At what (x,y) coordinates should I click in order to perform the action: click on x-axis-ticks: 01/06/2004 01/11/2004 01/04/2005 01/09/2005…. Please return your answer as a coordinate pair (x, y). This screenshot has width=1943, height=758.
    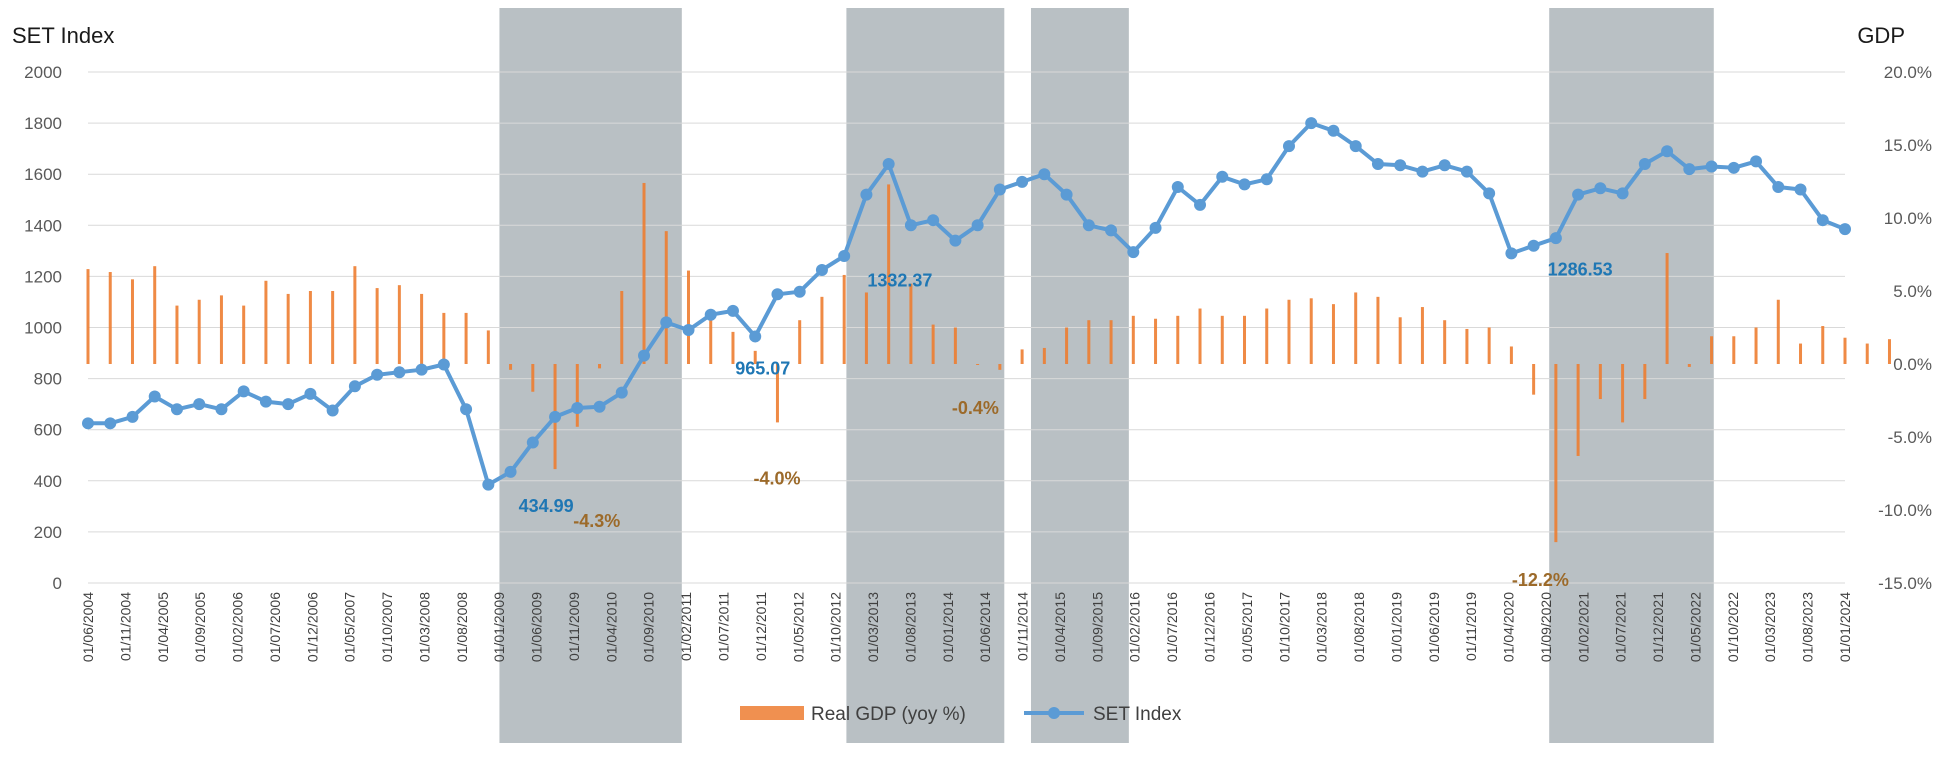
    Looking at the image, I should click on (966, 627).